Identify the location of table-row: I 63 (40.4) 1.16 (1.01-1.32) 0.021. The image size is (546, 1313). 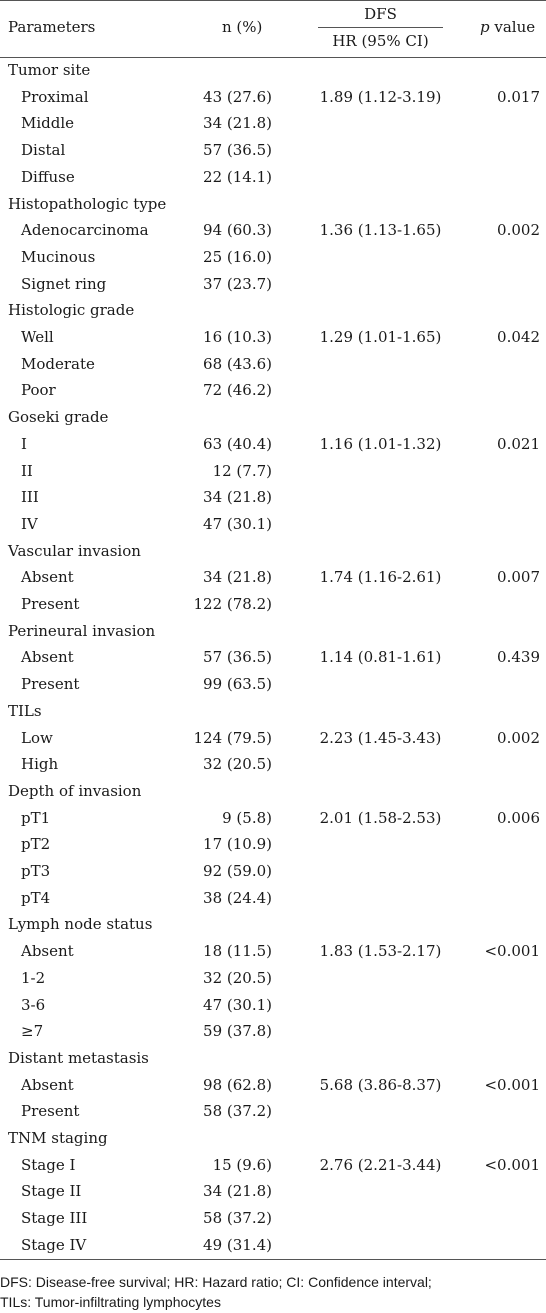
(273, 444).